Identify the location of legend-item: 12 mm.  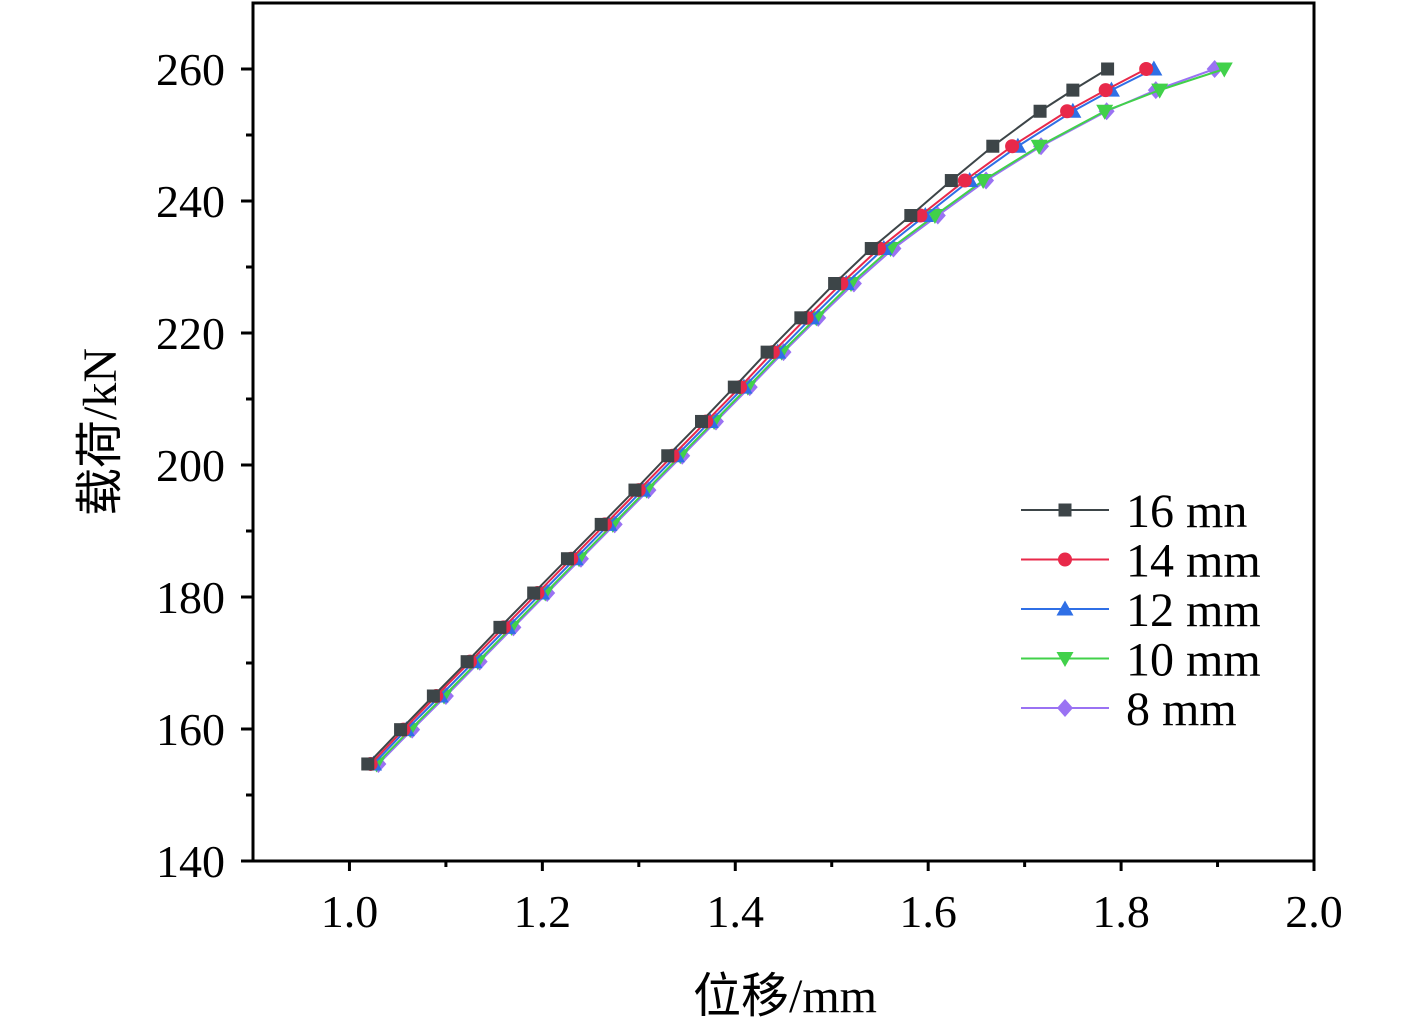
(1141, 610).